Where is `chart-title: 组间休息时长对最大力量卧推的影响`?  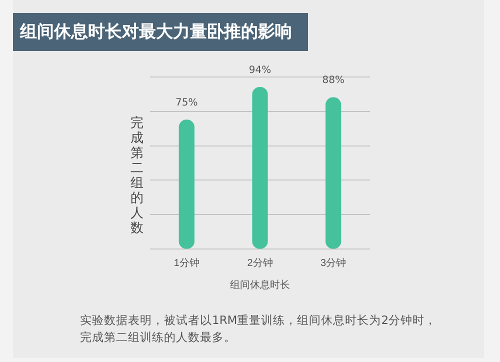
chart-title: 组间休息时长对最大力量卧推的影响 is located at coordinates (160, 32).